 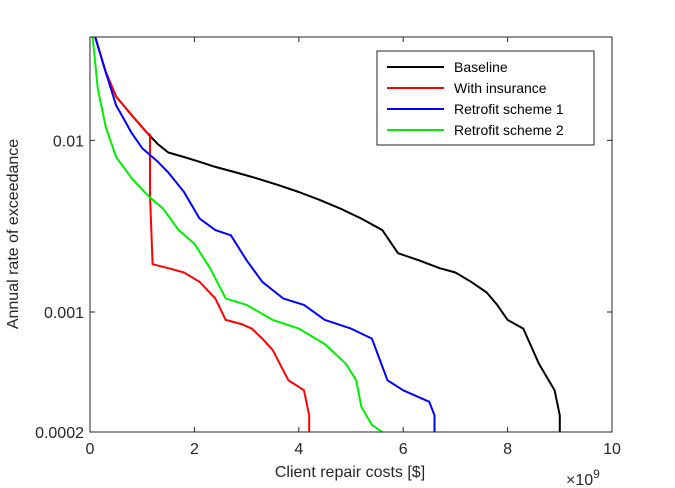 I want to click on x-tick-label: 8, so click(x=507, y=449).